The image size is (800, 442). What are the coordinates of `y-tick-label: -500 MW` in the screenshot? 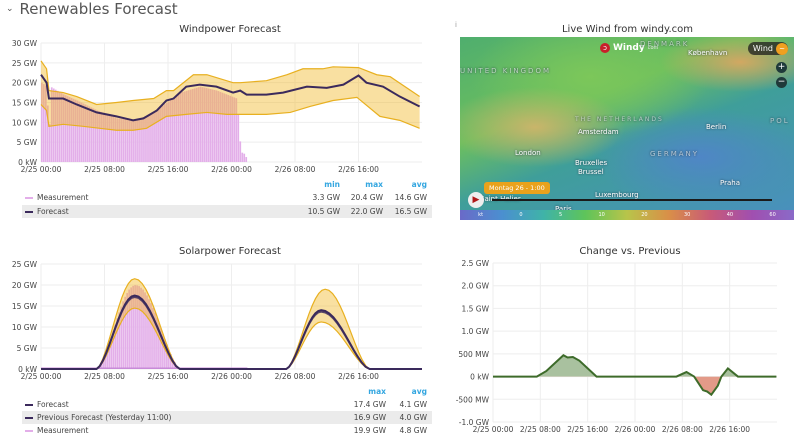 It's located at (473, 399).